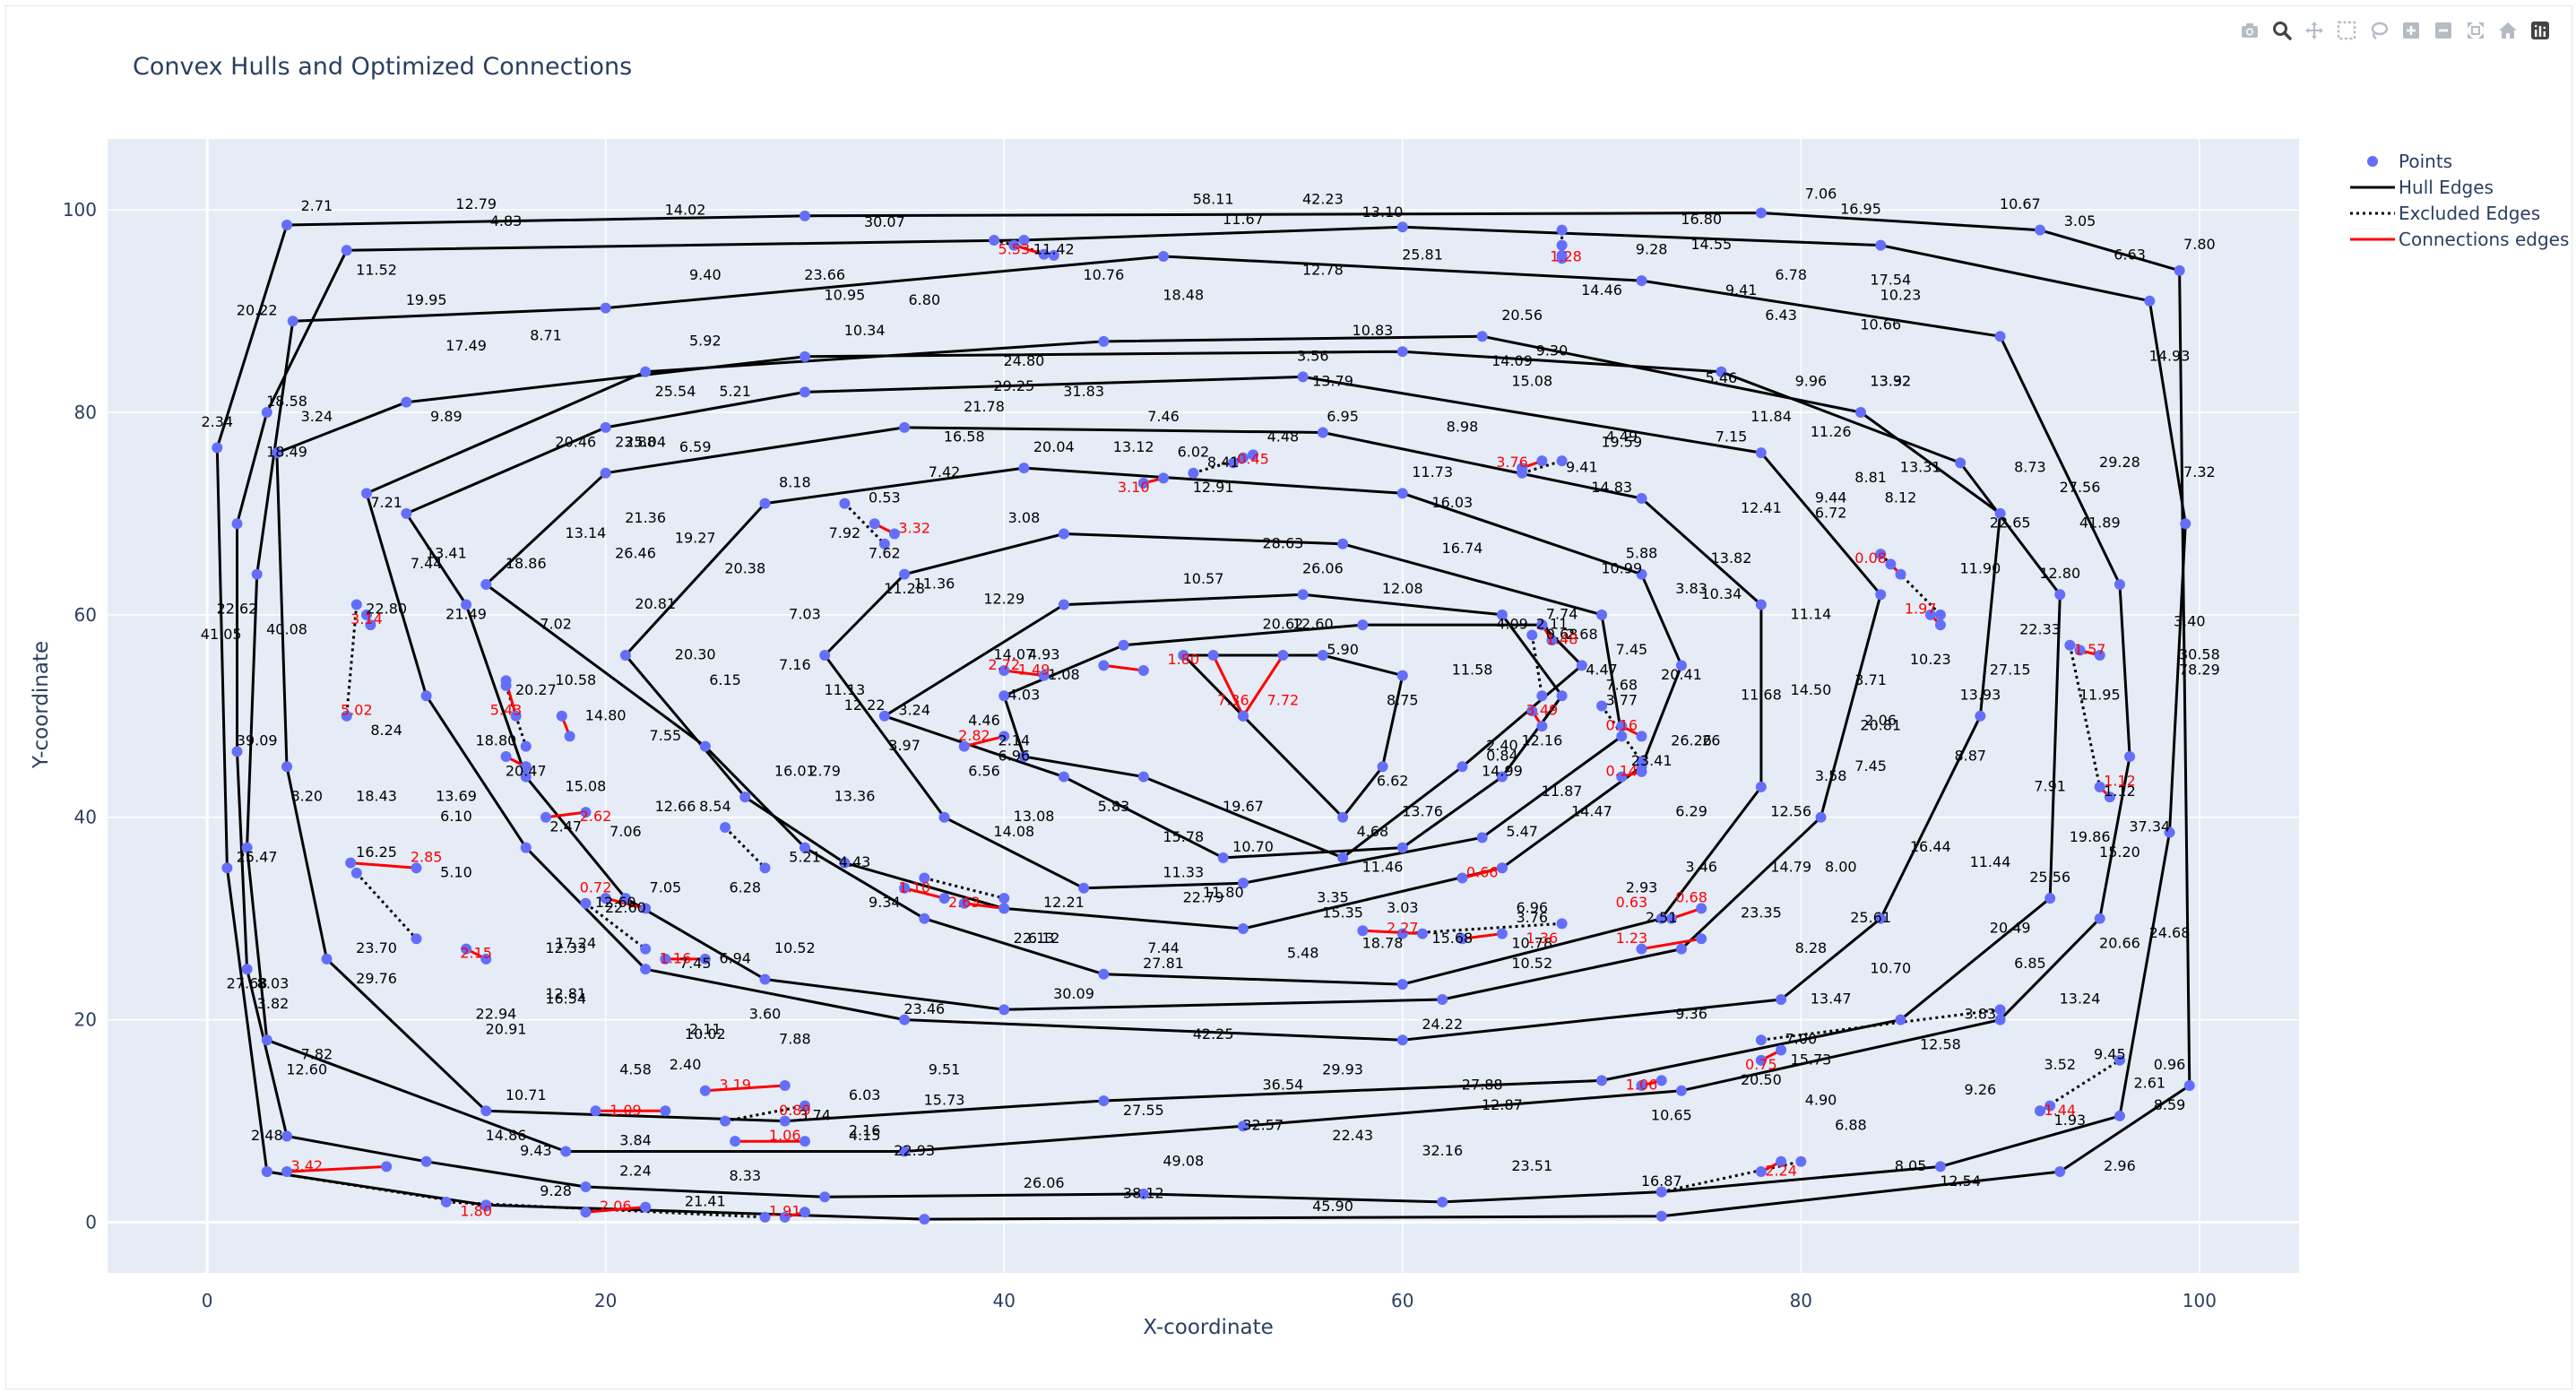  I want to click on connection-length-label: 2.63, so click(964, 902).